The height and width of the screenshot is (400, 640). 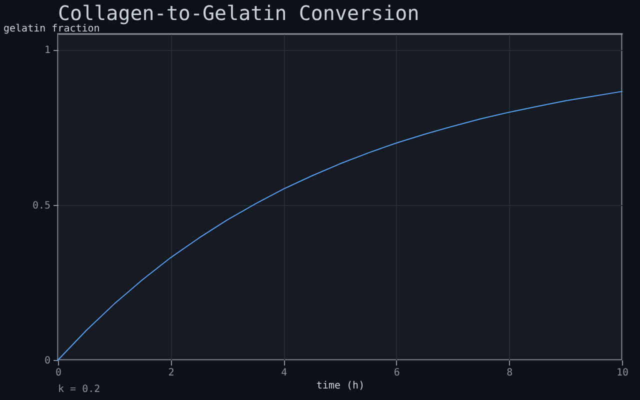 I want to click on x-tick-label: 2, so click(x=171, y=373).